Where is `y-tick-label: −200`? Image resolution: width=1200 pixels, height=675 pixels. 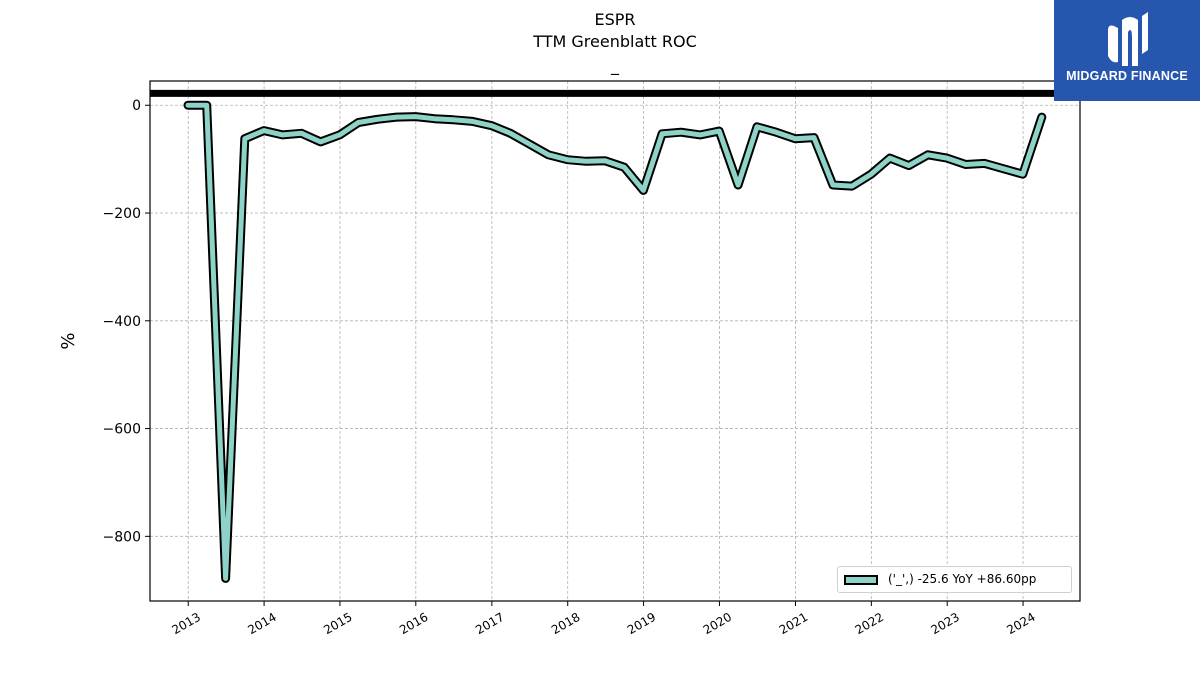
y-tick-label: −200 is located at coordinates (122, 214).